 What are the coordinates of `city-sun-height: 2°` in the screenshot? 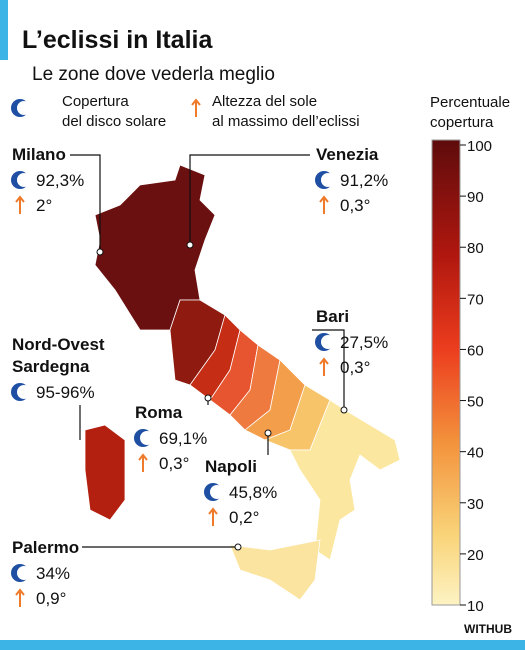 It's located at (44, 205).